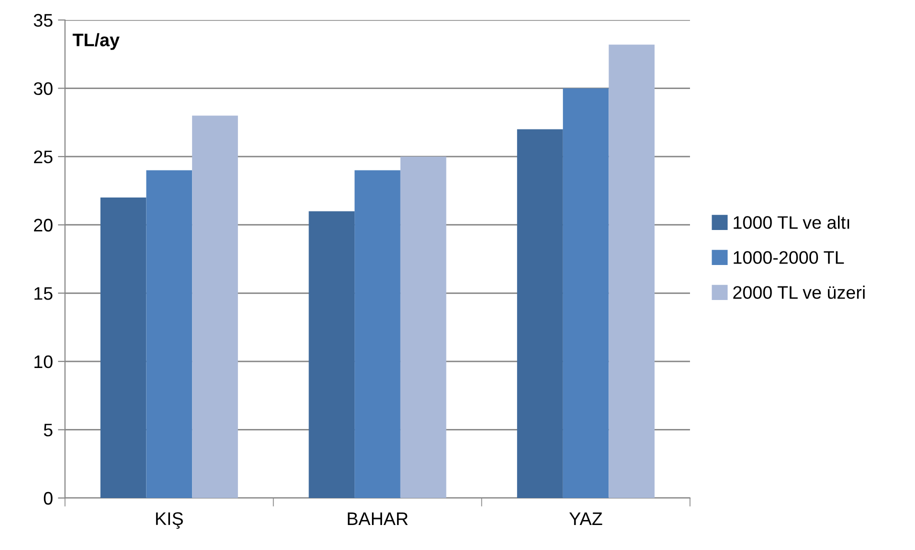 This screenshot has width=915, height=550. I want to click on y-tick-label: 5, so click(48, 430).